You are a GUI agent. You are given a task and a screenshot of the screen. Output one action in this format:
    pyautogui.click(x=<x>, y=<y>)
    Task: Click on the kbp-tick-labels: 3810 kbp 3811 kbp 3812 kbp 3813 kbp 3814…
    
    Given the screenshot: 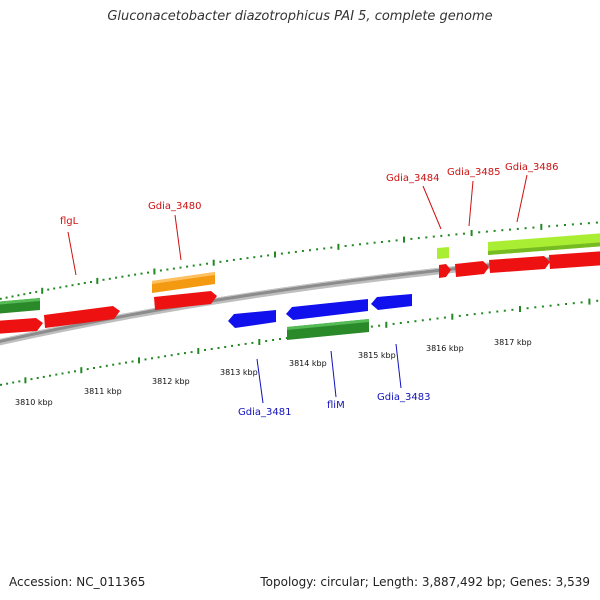 What is the action you would take?
    pyautogui.click(x=273, y=372)
    